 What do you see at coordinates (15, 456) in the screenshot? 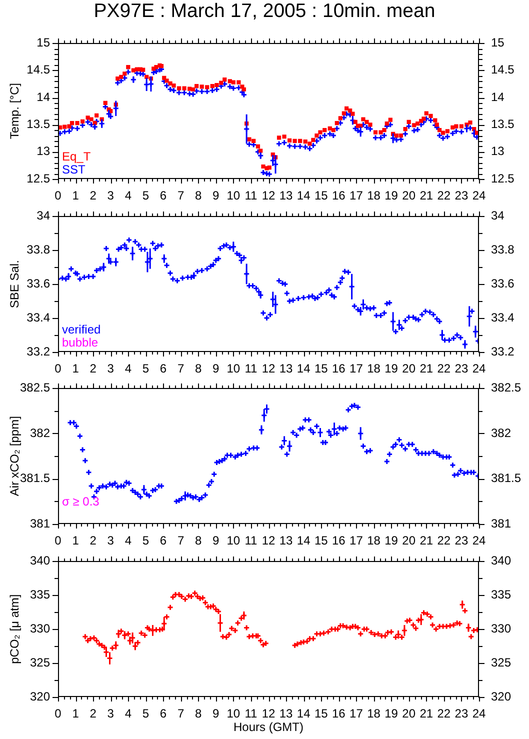
I see `y-axis-title: Air xCO₂ [ppm]` at bounding box center [15, 456].